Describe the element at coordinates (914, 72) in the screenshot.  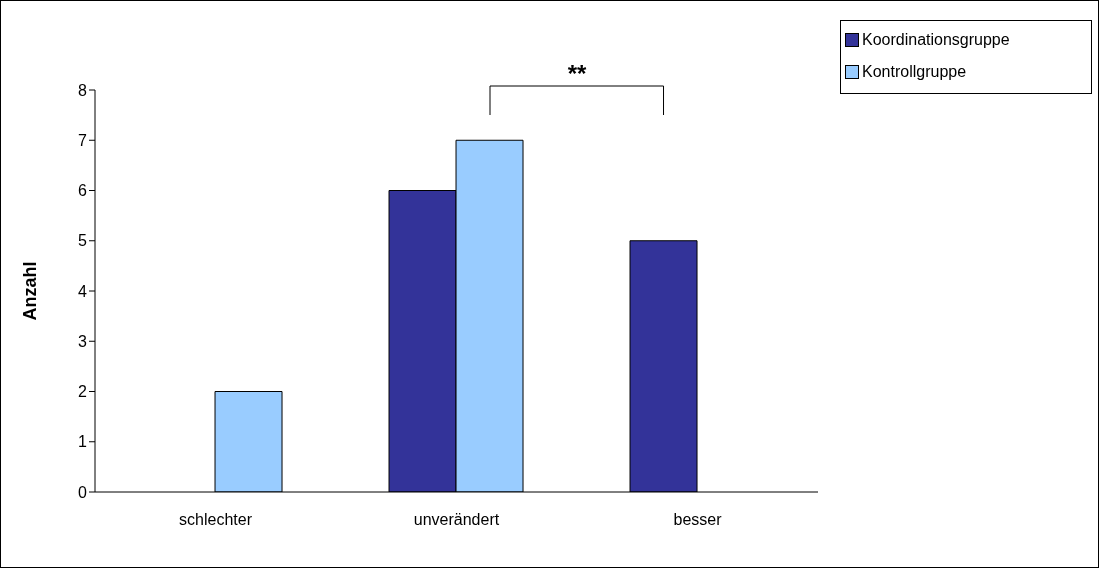
I see `legend-label: Kontrollgruppe` at that location.